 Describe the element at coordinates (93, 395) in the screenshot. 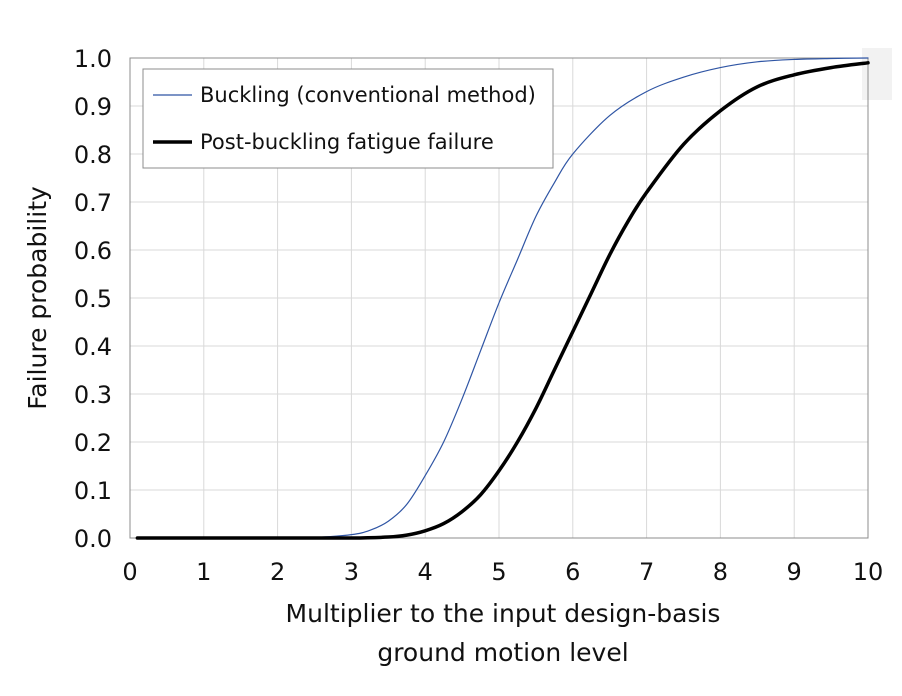

I see `y-tick-label: 0.3` at that location.